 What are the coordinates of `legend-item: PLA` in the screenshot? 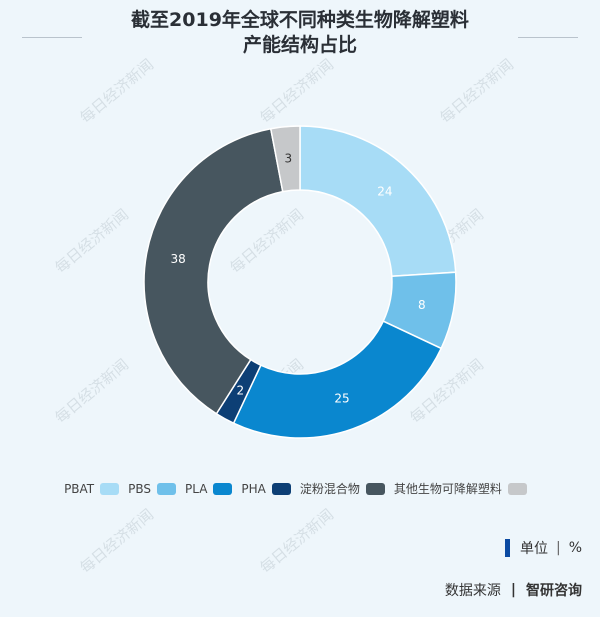 It's located at (209, 488).